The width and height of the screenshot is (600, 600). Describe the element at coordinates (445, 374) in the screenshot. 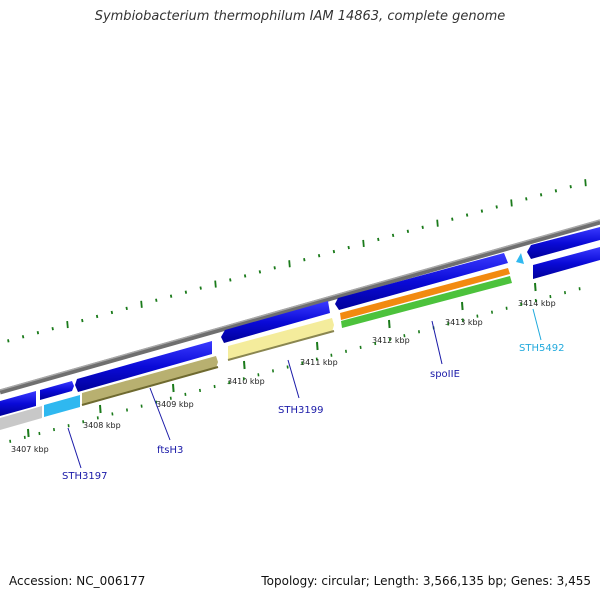

I see `gene-label-spoIIE: spoIIE` at that location.